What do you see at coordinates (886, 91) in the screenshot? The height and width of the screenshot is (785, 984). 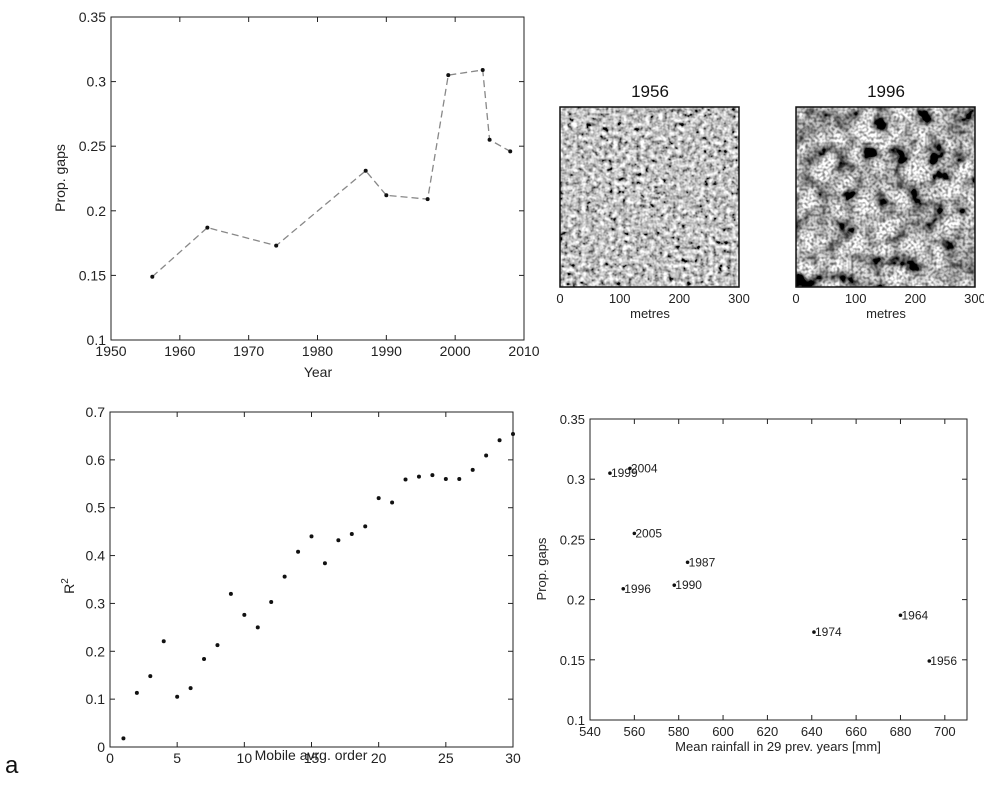 I see `image-title: 1996` at bounding box center [886, 91].